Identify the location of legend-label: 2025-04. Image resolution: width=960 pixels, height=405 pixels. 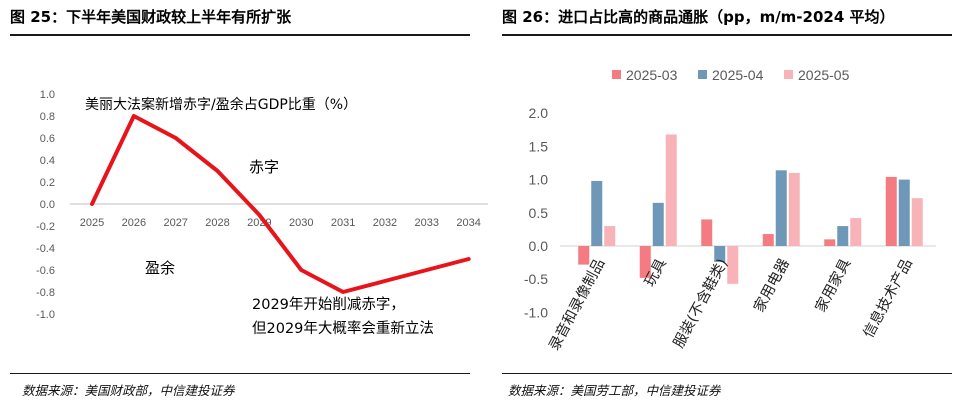
(738, 75).